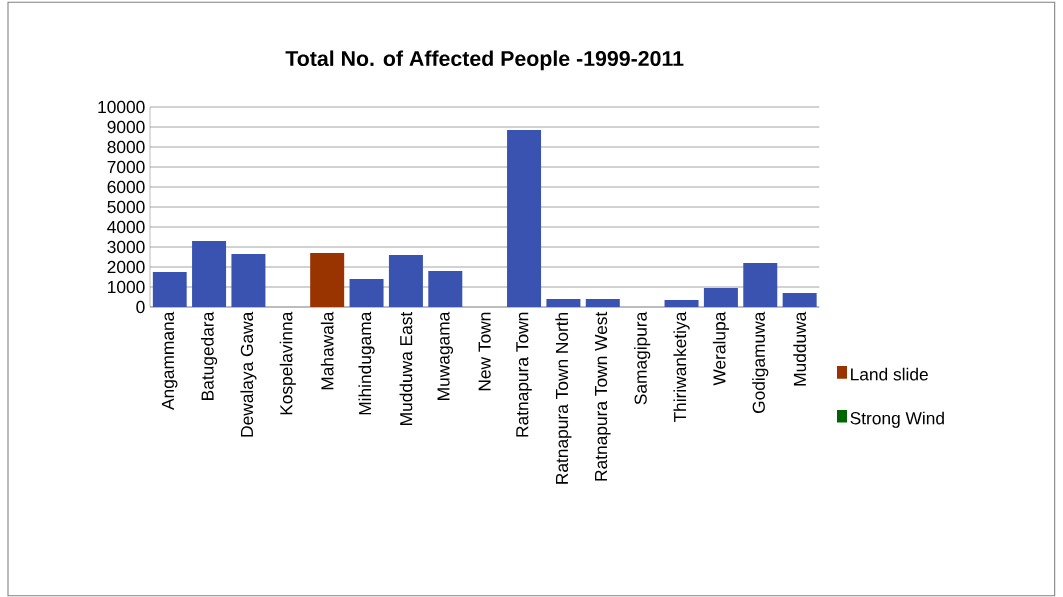 Image resolution: width=1063 pixels, height=597 pixels. Describe the element at coordinates (366, 363) in the screenshot. I see `x-tick-label: Mihindugama` at that location.